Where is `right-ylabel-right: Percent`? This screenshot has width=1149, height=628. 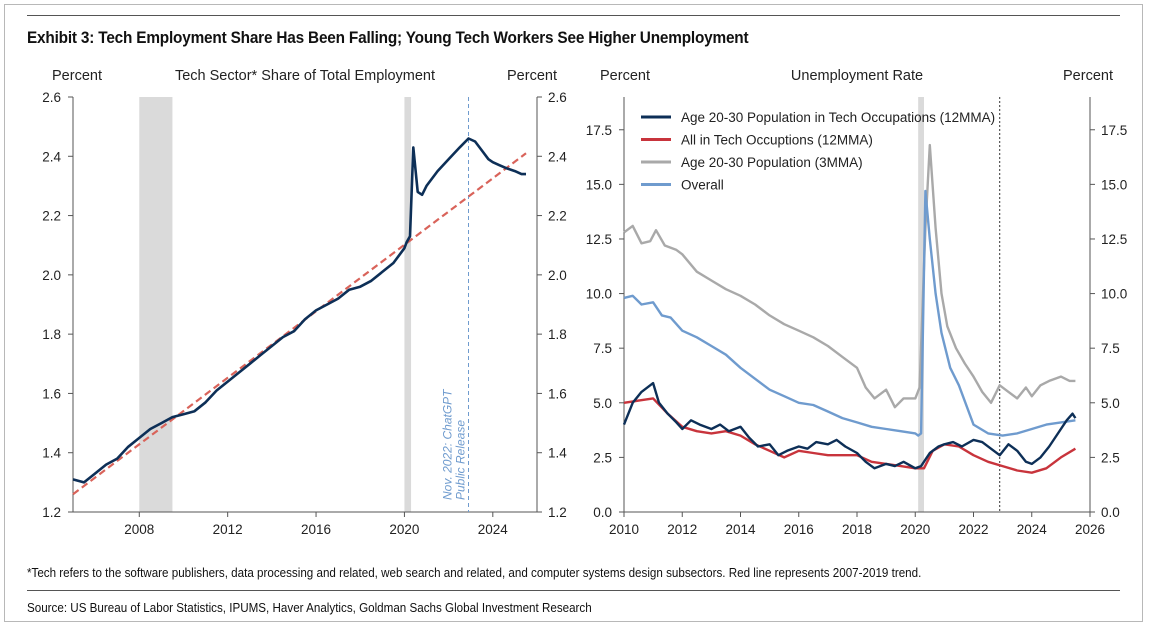
right-ylabel-right: Percent is located at coordinates (1088, 76).